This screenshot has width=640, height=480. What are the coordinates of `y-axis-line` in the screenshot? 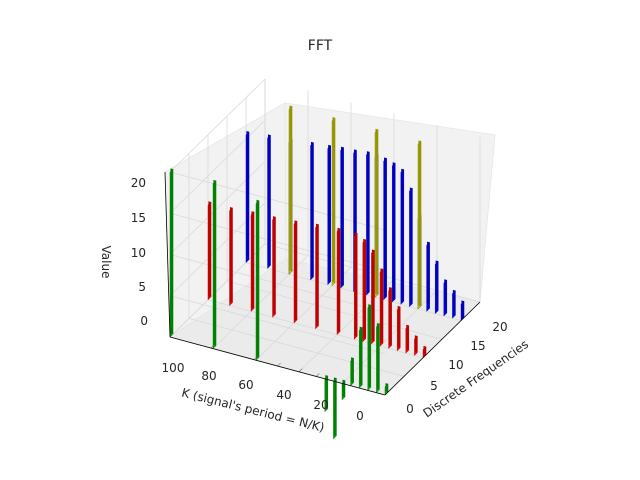 It's located at (277, 366).